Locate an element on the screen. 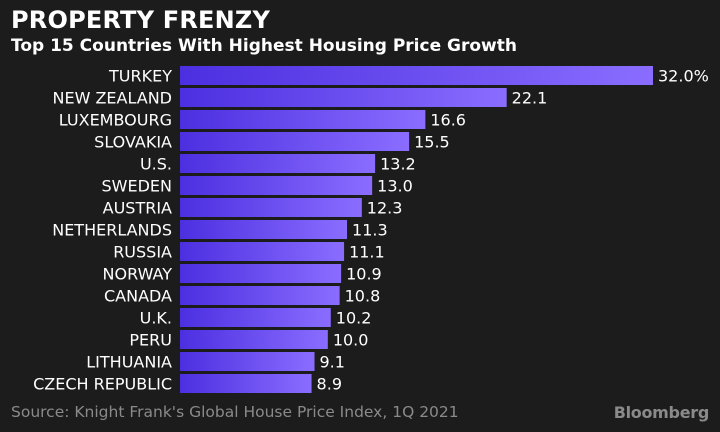  bar-sweden is located at coordinates (276, 185).